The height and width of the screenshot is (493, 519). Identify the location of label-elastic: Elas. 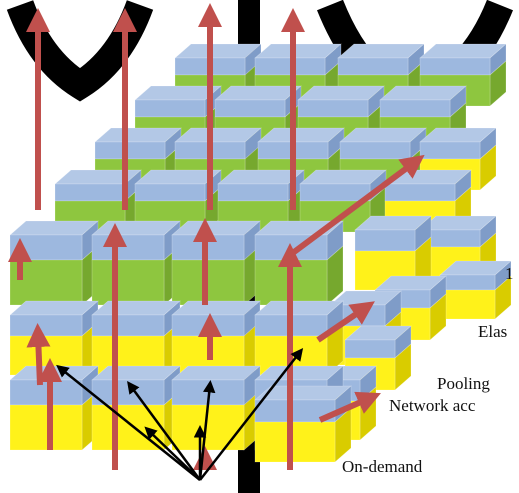
(493, 331).